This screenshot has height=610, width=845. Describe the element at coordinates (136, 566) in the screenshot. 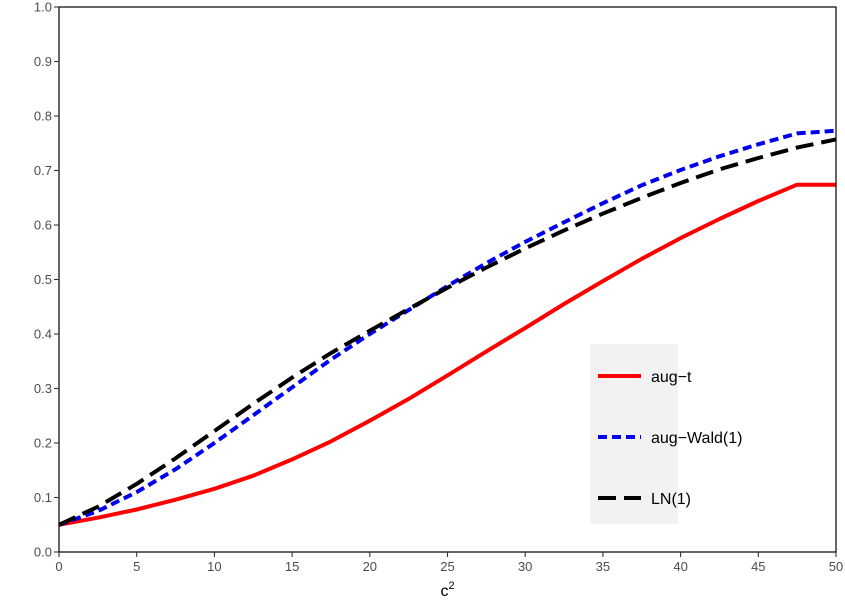

I see `x-tick-label: 5` at that location.